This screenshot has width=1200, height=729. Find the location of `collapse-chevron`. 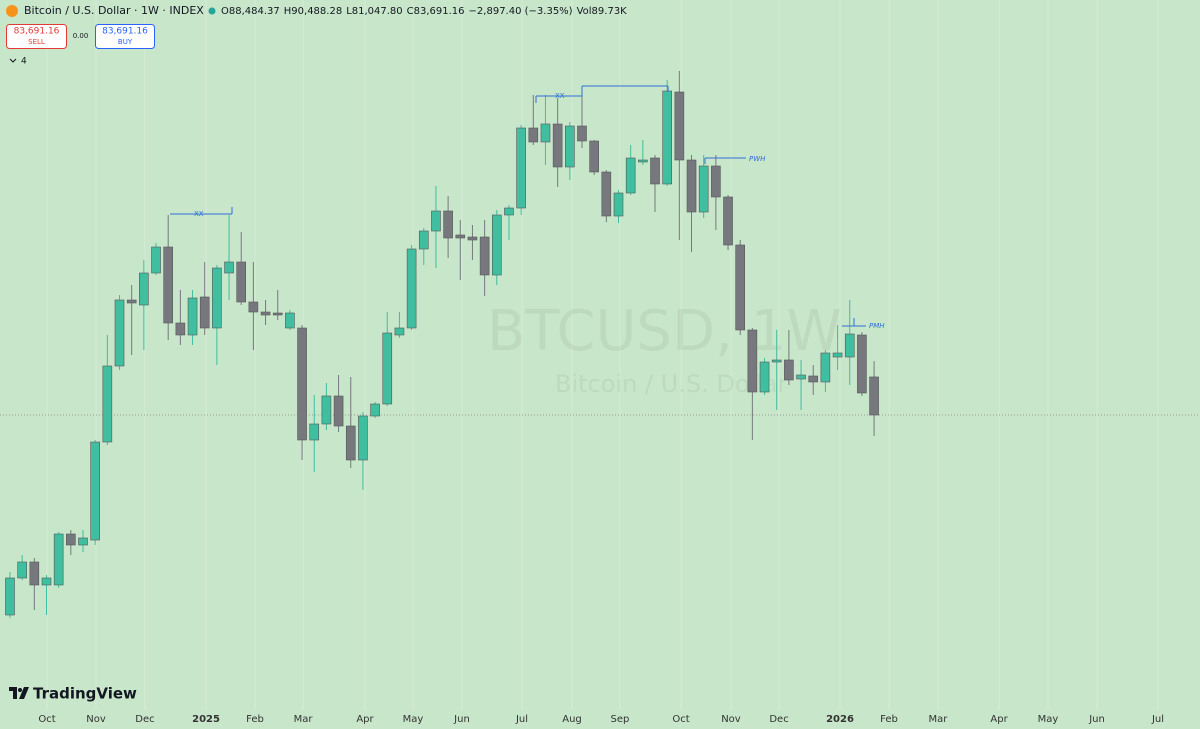

collapse-chevron is located at coordinates (13, 60).